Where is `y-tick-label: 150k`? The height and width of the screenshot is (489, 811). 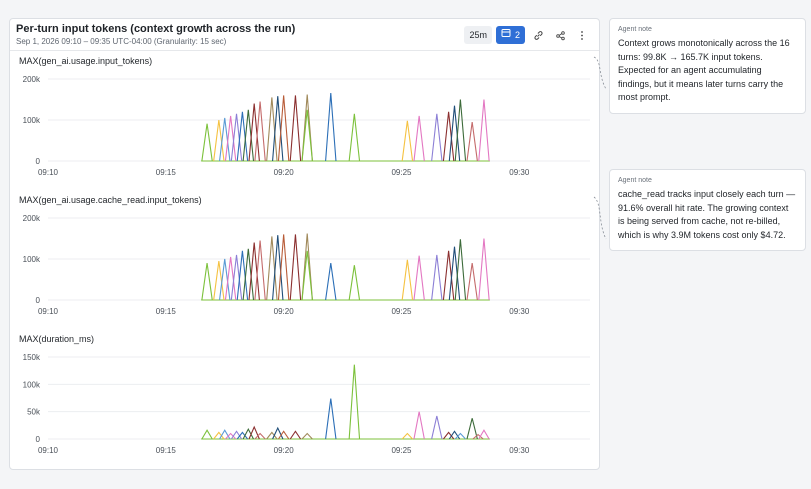 y-tick-label: 150k is located at coordinates (32, 357).